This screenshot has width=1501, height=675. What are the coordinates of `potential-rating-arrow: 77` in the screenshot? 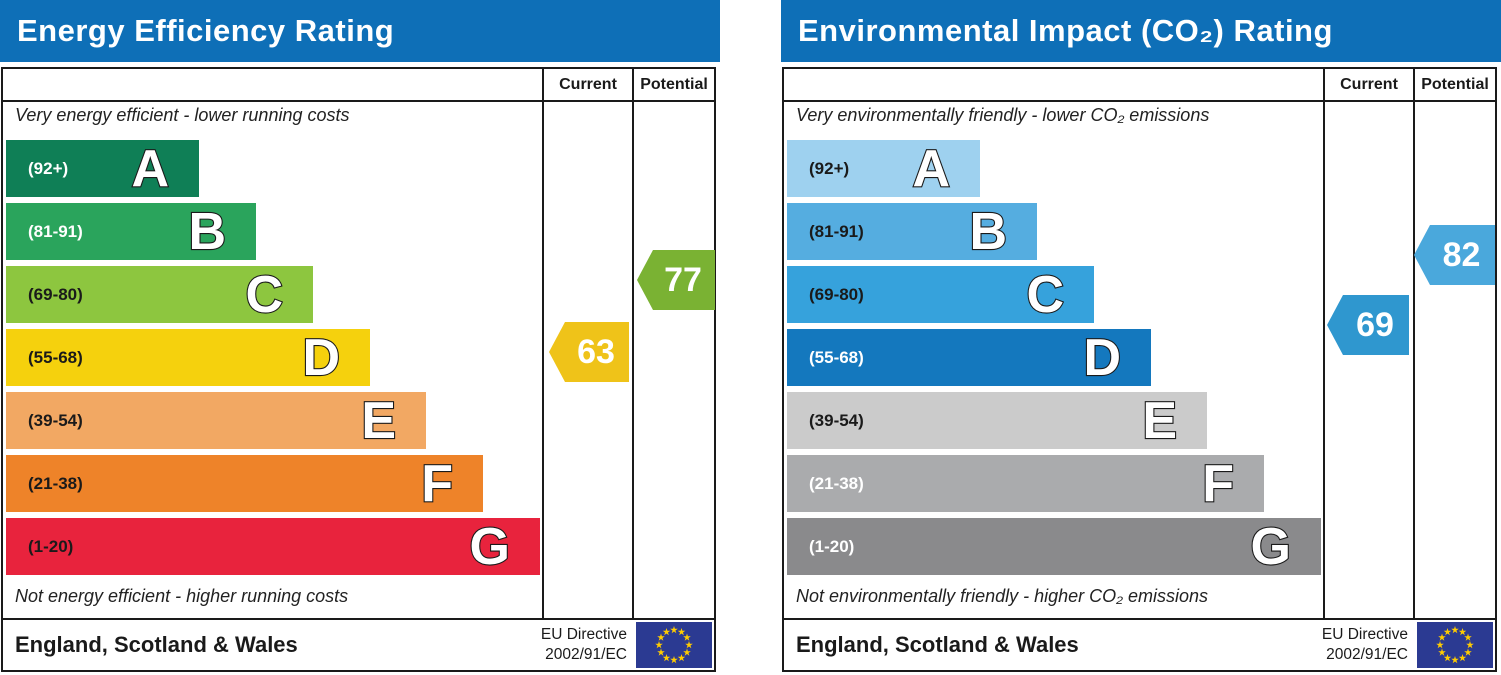 It's located at (676, 280).